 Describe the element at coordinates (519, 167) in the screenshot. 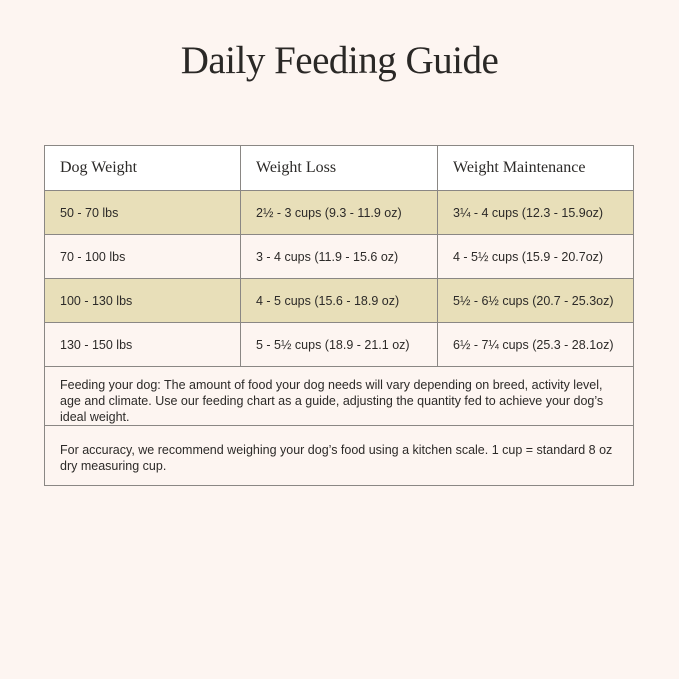

I see `header-weight-maintenance: Weight Maintenance` at that location.